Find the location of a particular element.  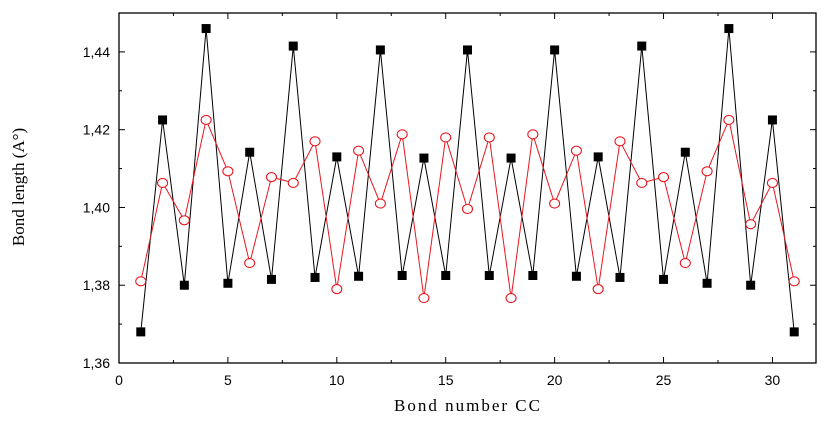

x-tick-label: 5 is located at coordinates (228, 380).